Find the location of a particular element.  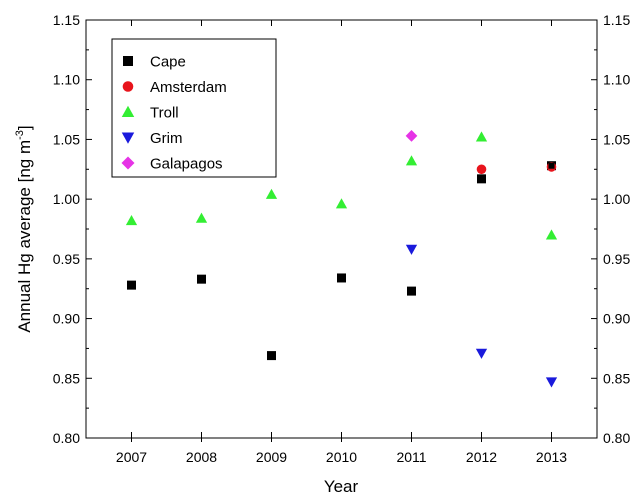

y-tick-label-left: 0.85 is located at coordinates (66, 378).